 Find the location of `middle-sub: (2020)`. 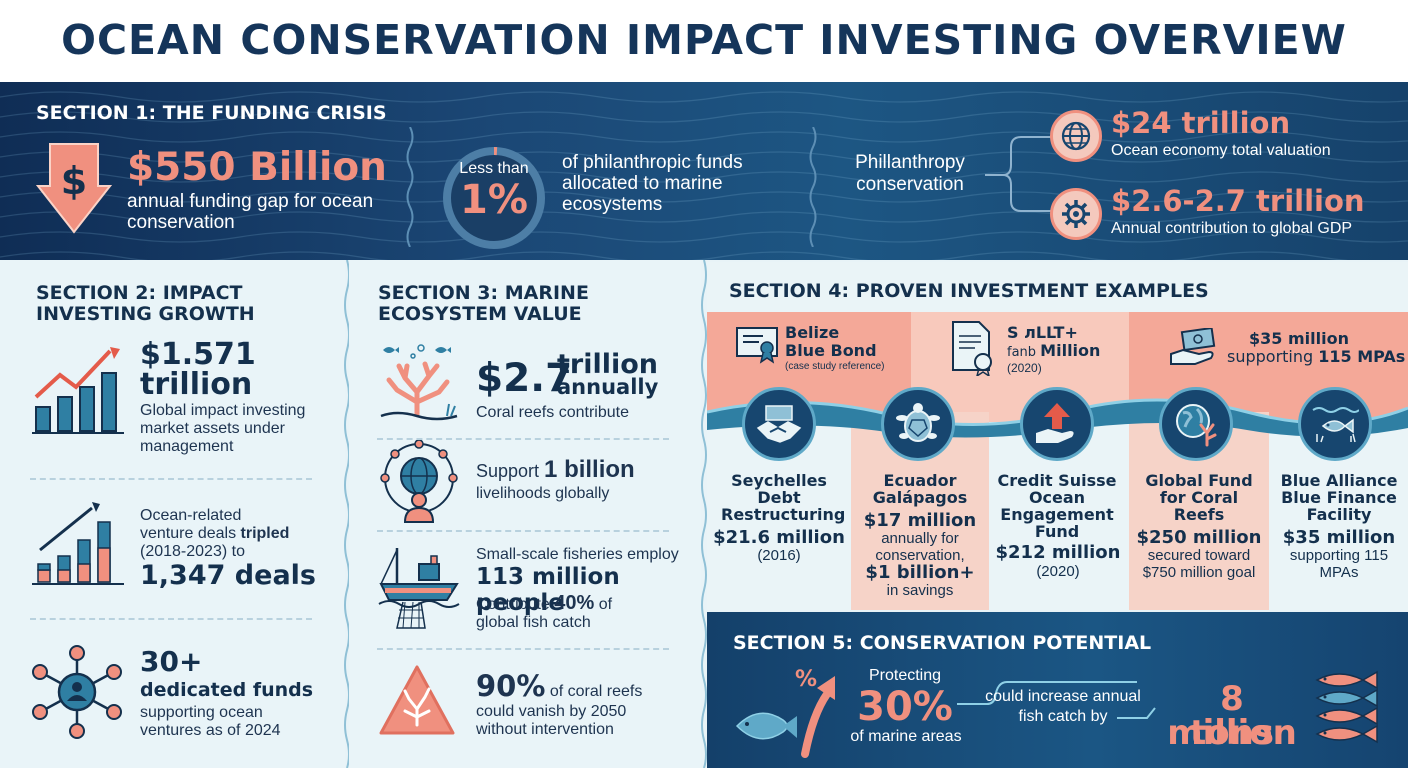

middle-sub: (2020) is located at coordinates (1024, 368).